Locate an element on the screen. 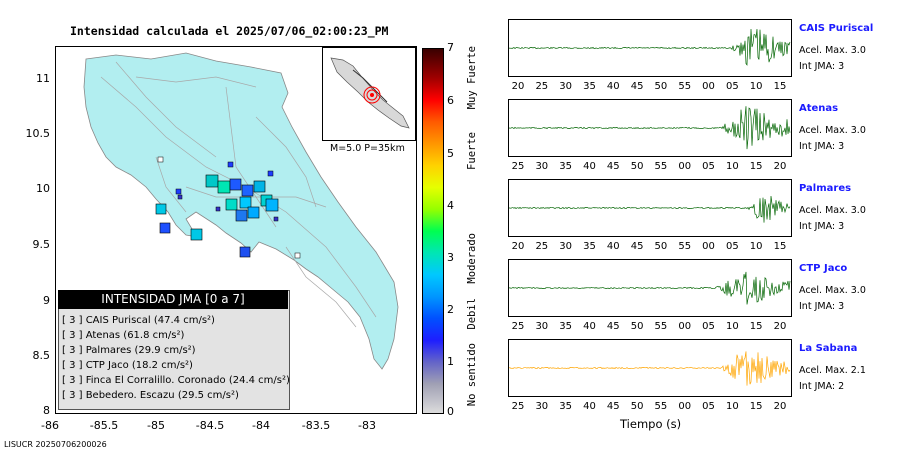 The height and width of the screenshot is (460, 910). epicenter-ring-mid is located at coordinates (372, 95).